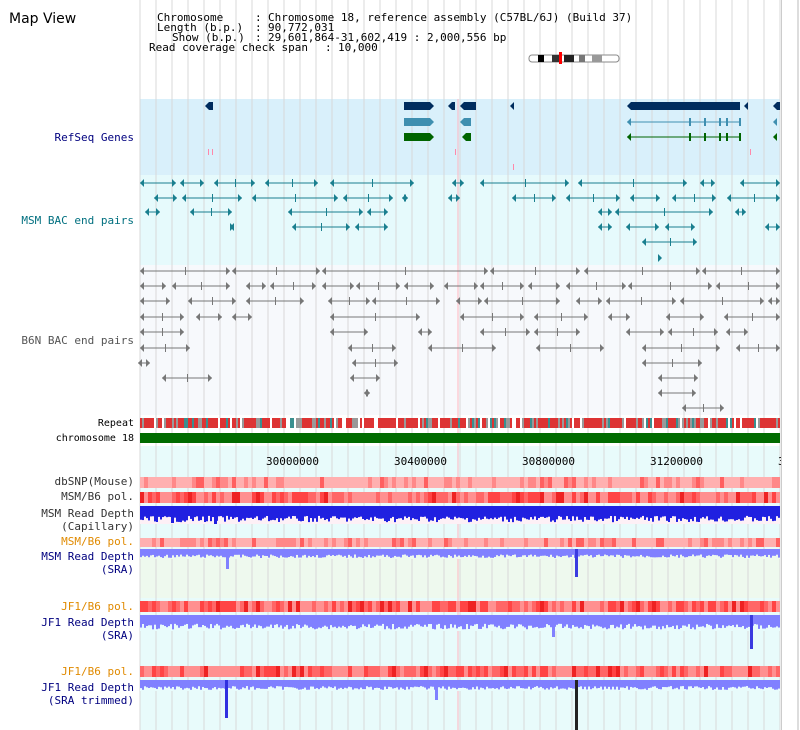 This screenshot has width=800, height=730. What do you see at coordinates (676, 461) in the screenshot?
I see `axis-tick-label: 31200000` at bounding box center [676, 461].